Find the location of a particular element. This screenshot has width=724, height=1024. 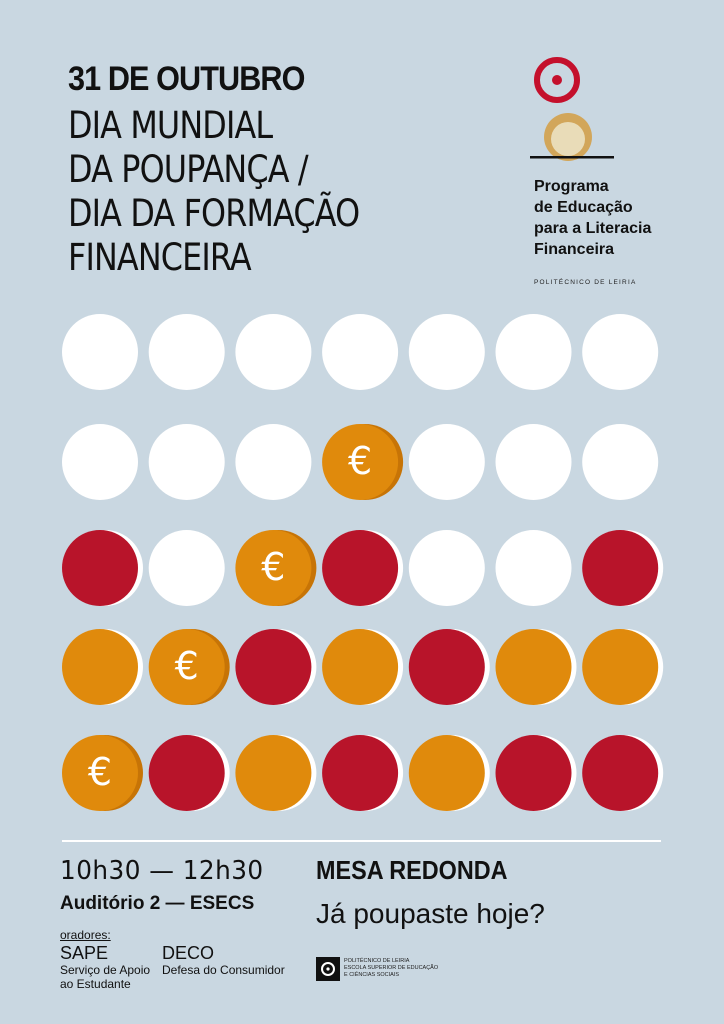

institution-line: POLITÉCNICO DE LEIRIA is located at coordinates (377, 961).